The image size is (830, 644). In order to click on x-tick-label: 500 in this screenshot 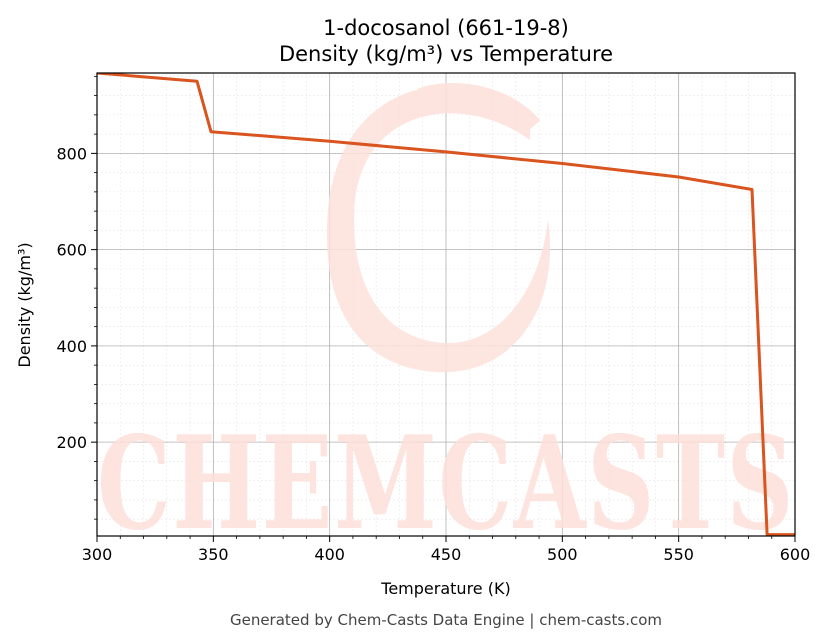, I will do `click(562, 554)`.